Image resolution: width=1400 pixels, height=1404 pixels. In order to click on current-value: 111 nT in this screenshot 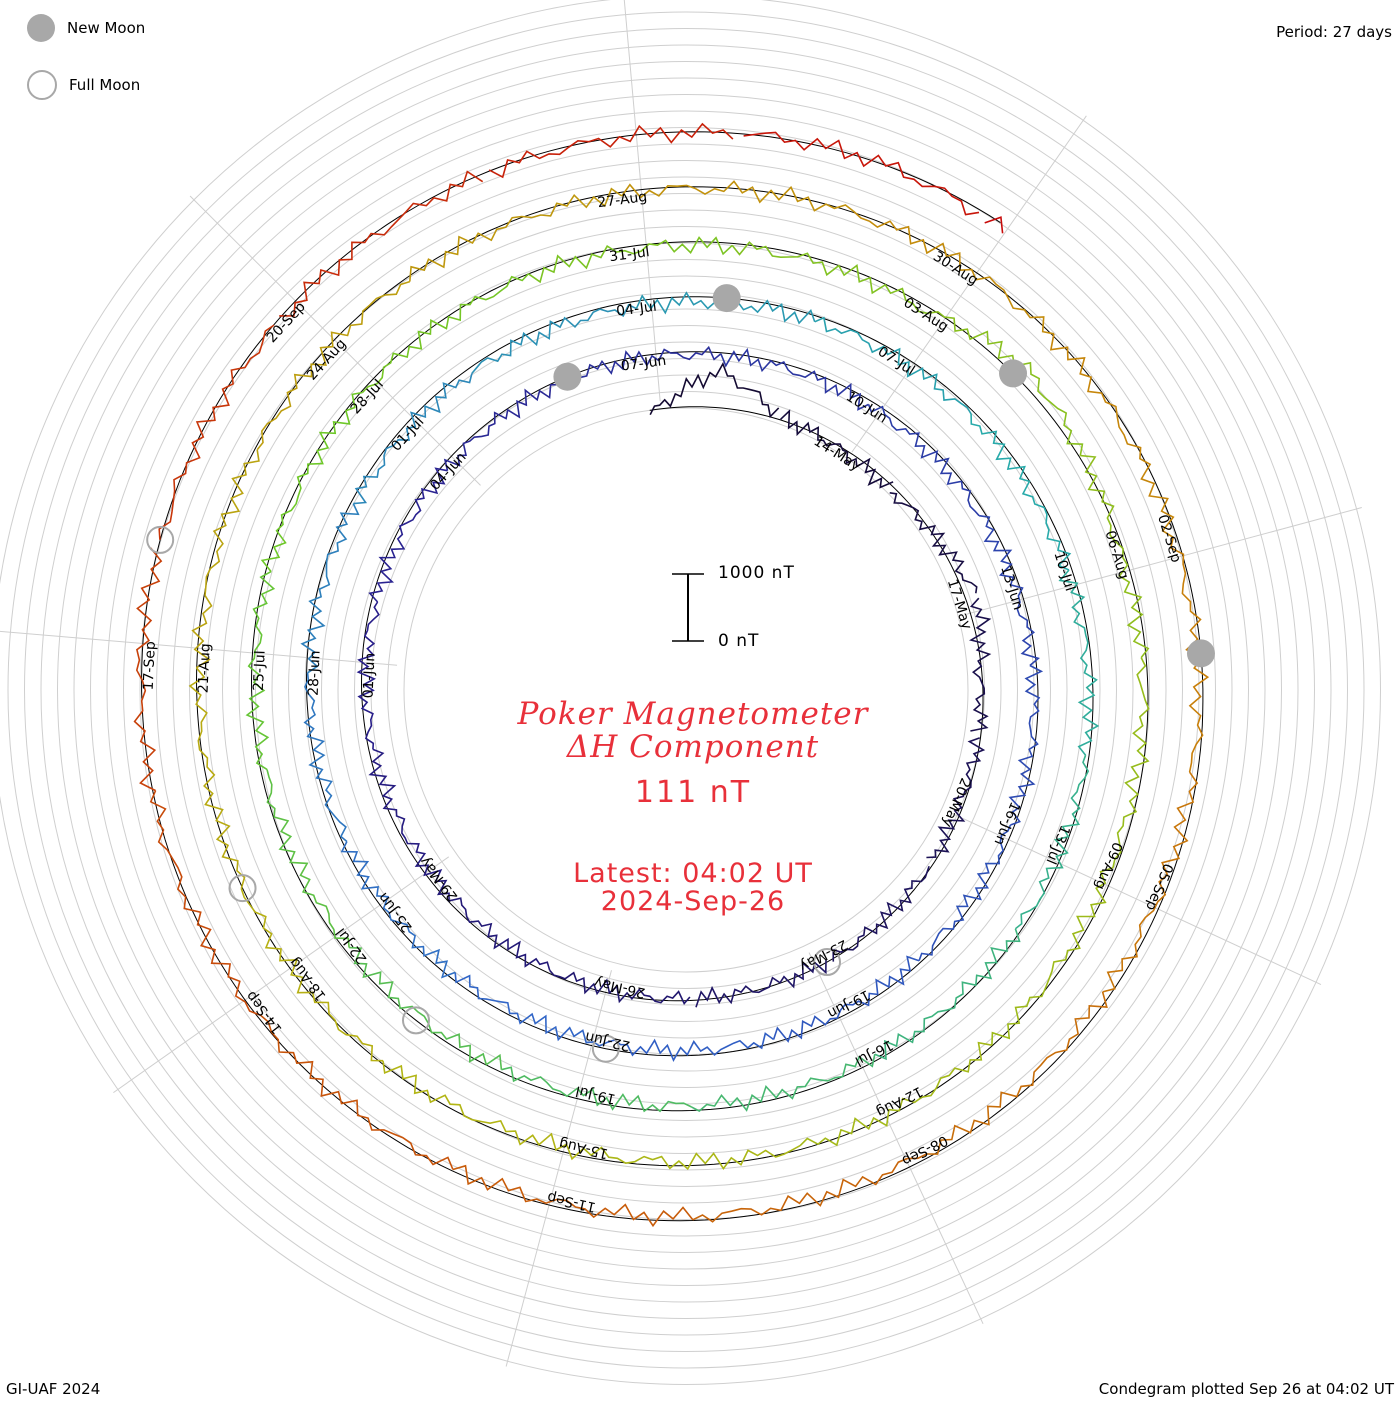, I will do `click(693, 792)`.